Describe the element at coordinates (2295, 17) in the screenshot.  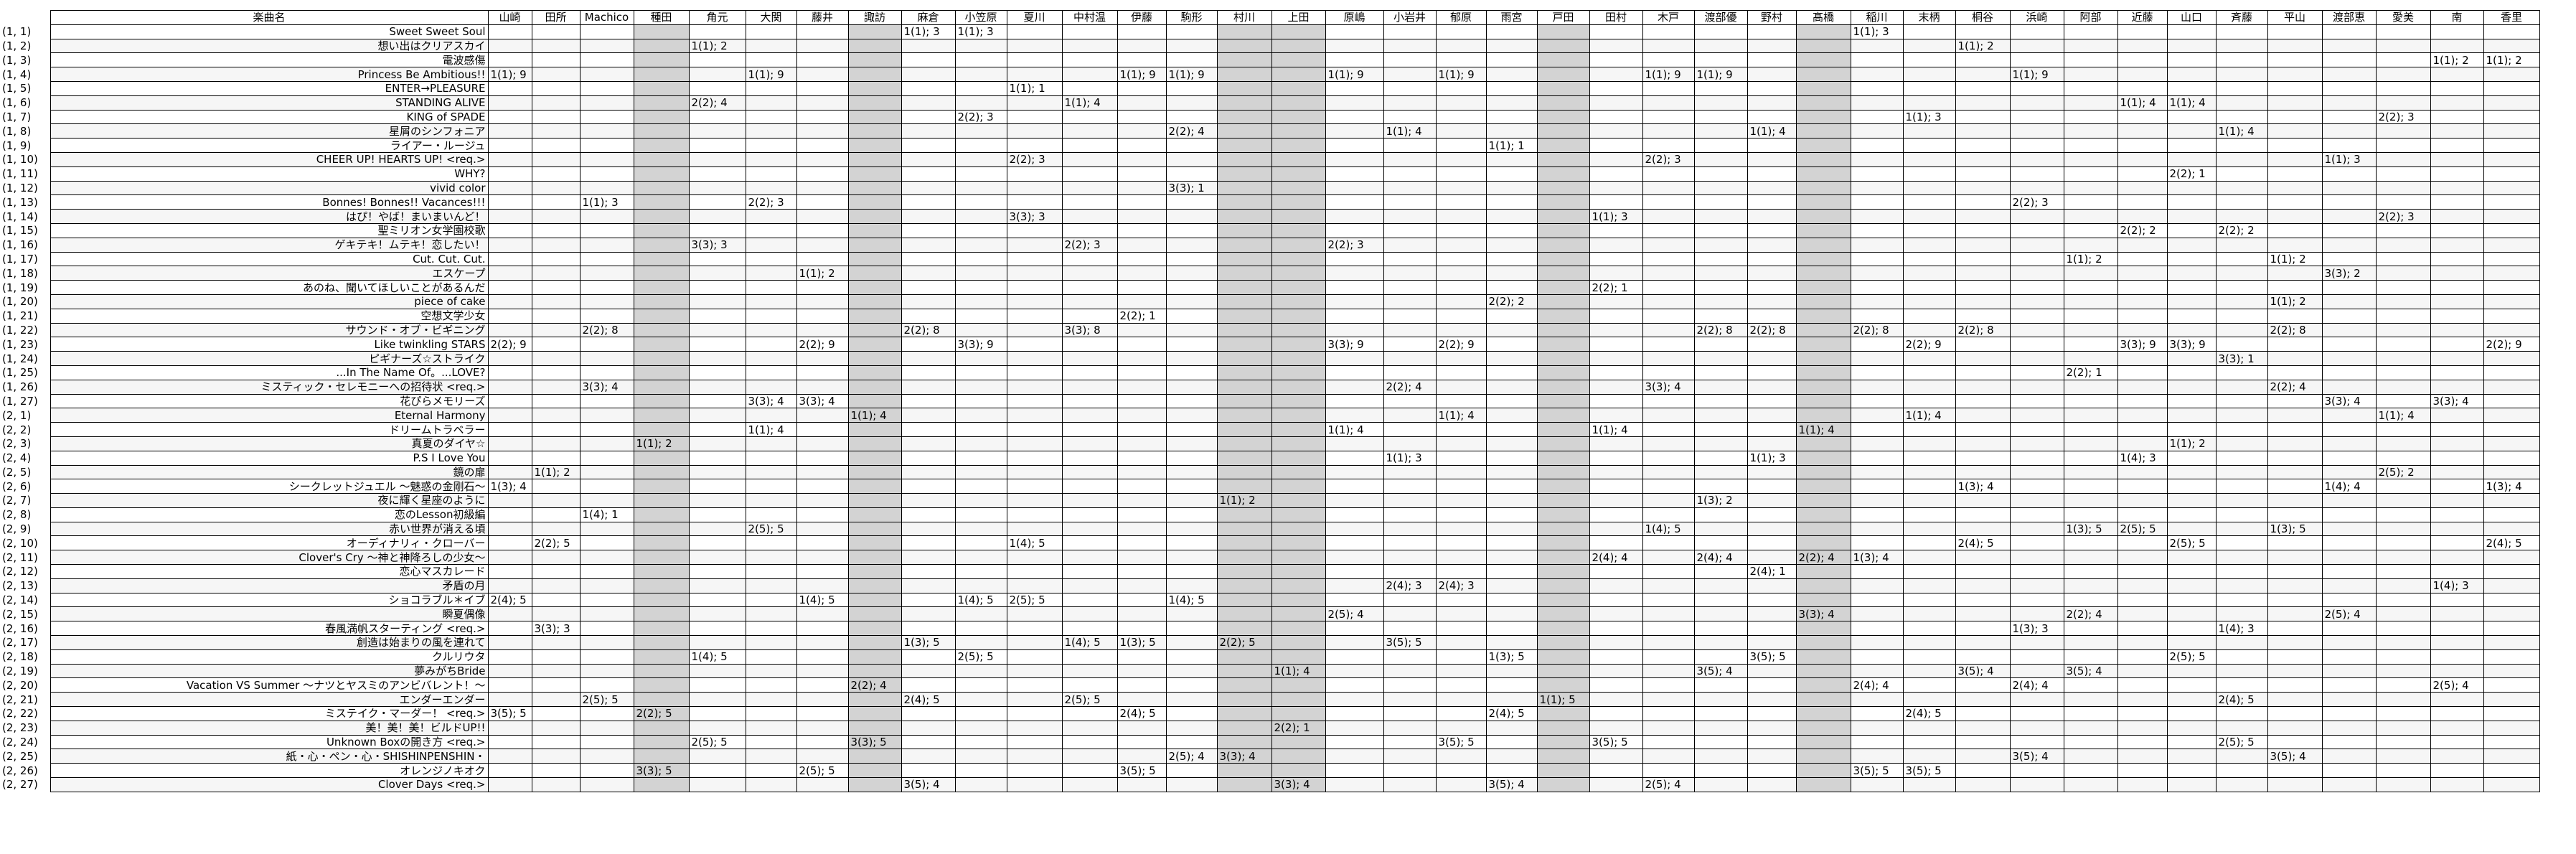
I see `column-header: 平山` at that location.